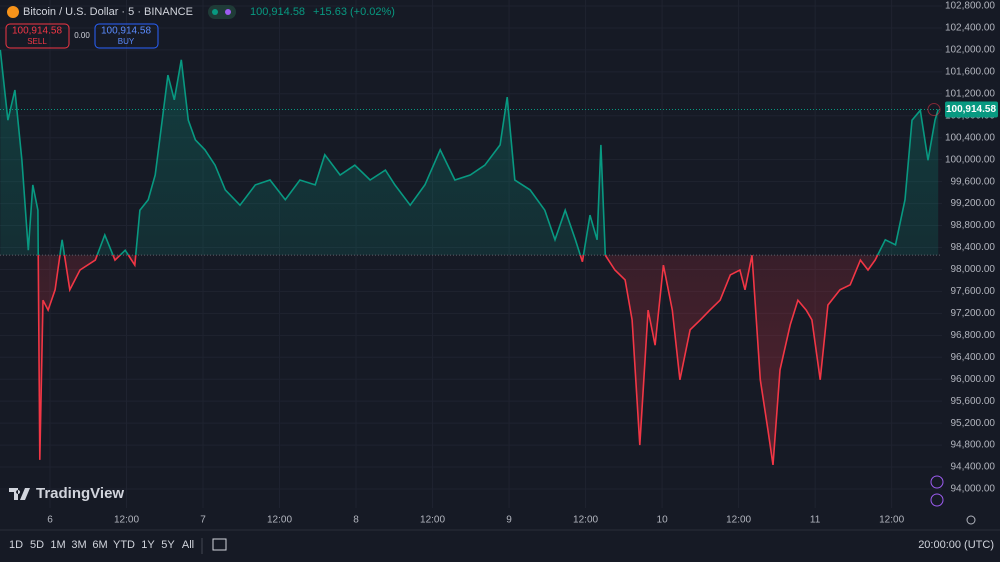 The image size is (1000, 562). I want to click on header-change: +15.63 (+0.02%), so click(354, 12).